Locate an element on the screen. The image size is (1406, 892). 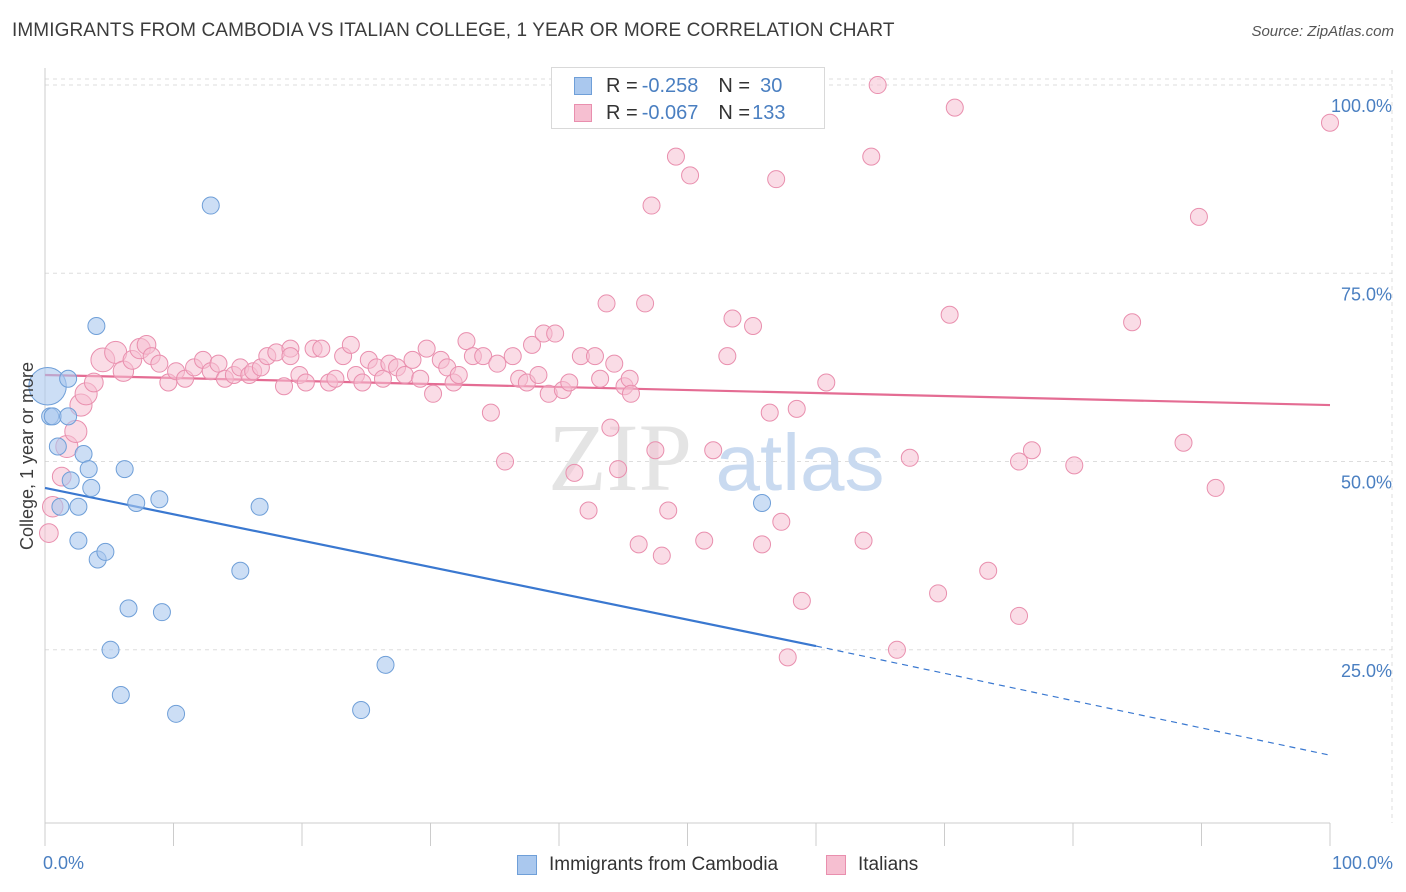
watermark-zip: ZIP is located at coordinates (620, 457).